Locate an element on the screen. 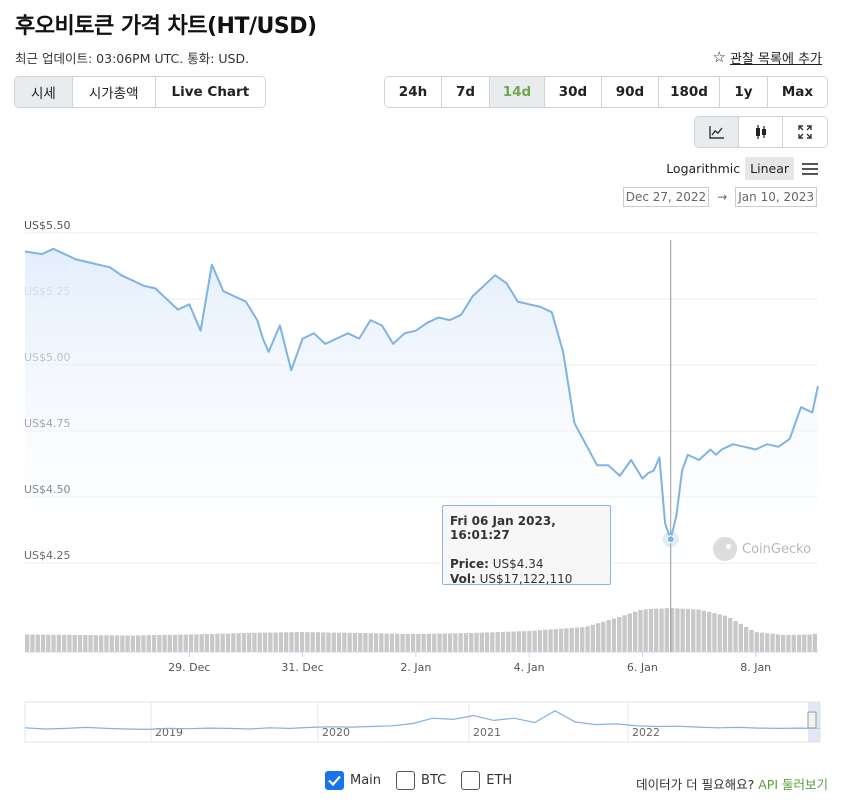  range-24h-button: 24h is located at coordinates (413, 92).